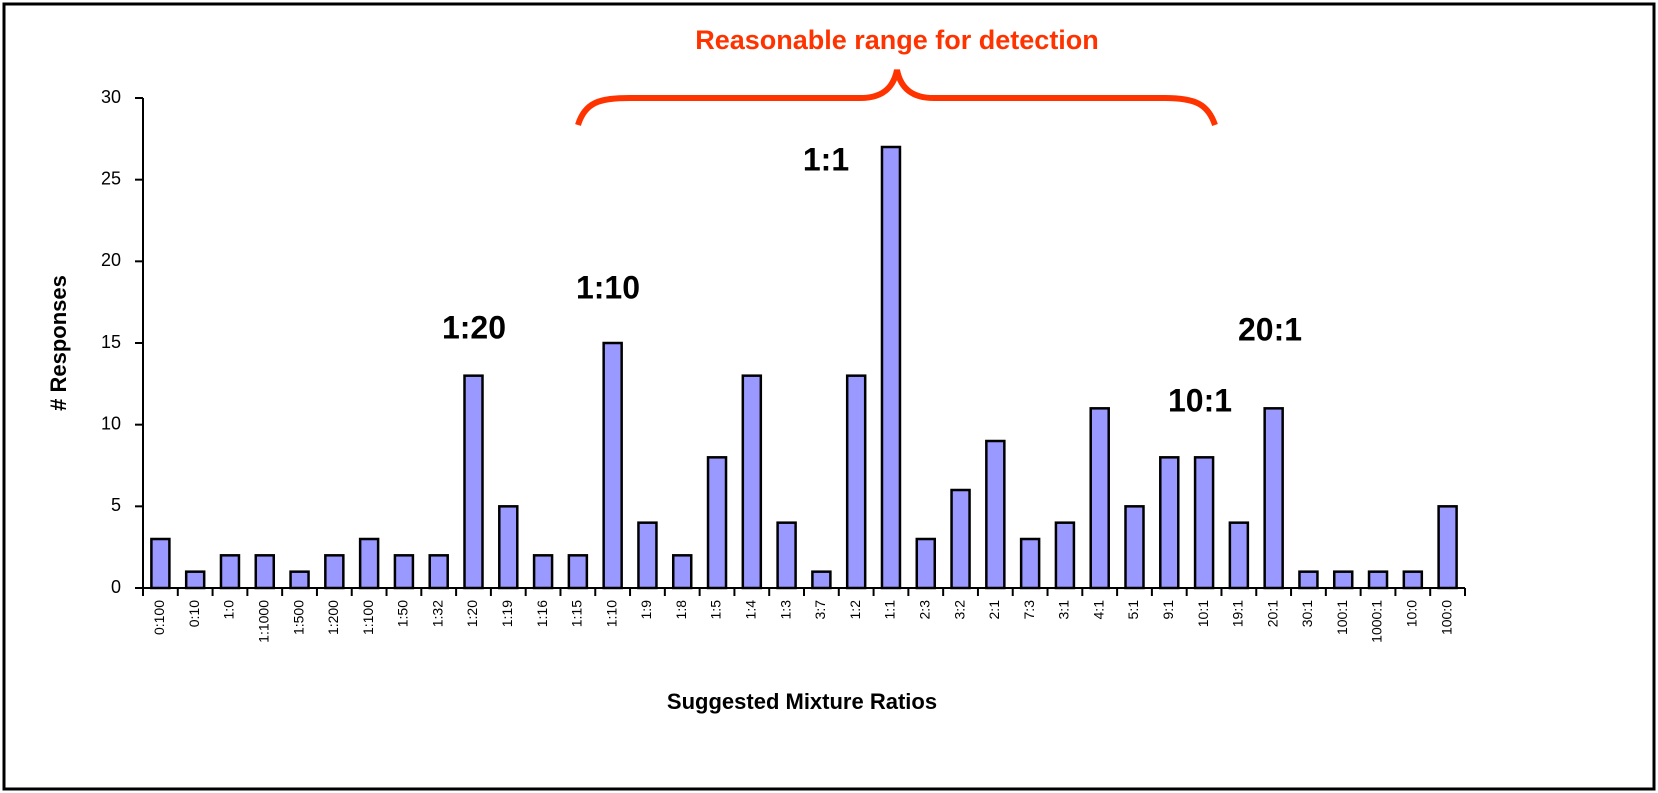 This screenshot has width=1658, height=793. What do you see at coordinates (437, 613) in the screenshot?
I see `x-tick-label: 1:32` at bounding box center [437, 613].